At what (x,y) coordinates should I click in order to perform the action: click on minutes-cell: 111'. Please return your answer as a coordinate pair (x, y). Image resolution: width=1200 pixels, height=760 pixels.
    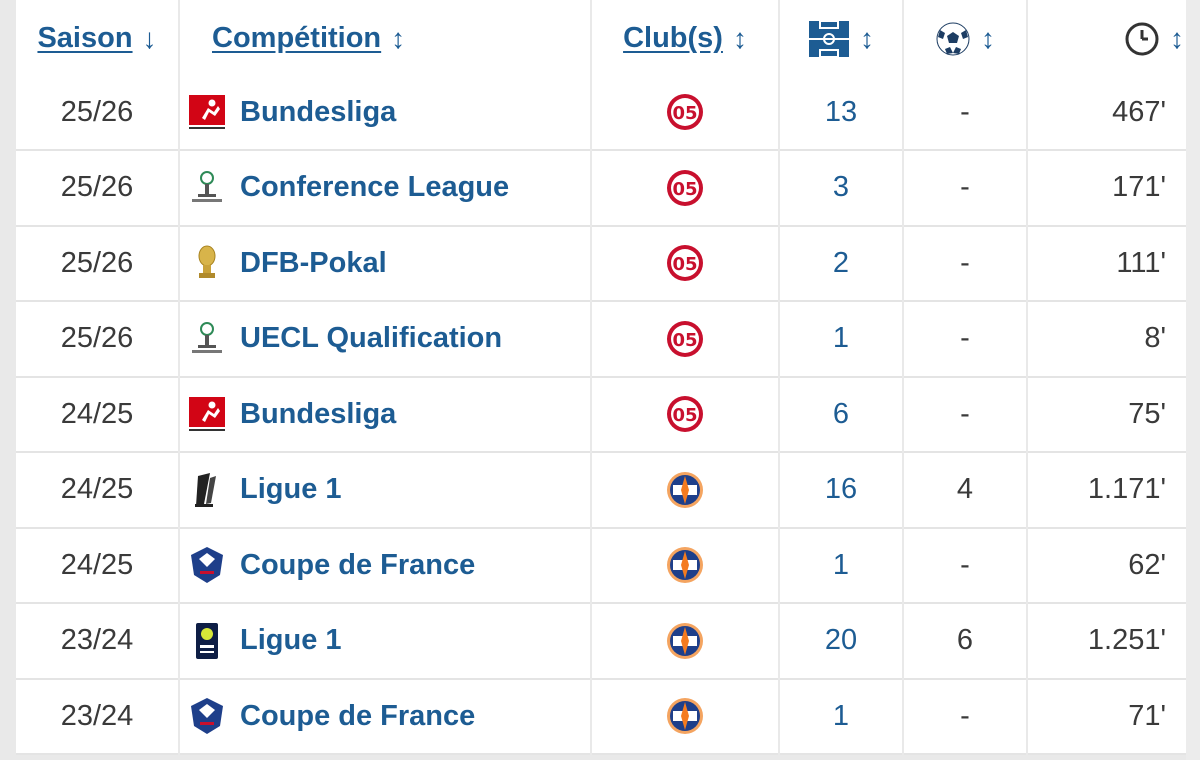
    Looking at the image, I should click on (1111, 264).